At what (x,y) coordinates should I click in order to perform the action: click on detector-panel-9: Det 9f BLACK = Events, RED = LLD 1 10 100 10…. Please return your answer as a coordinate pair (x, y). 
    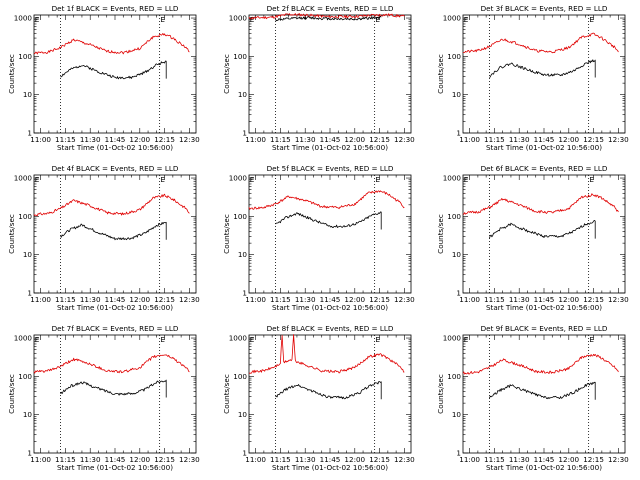
    Looking at the image, I should click on (532, 398).